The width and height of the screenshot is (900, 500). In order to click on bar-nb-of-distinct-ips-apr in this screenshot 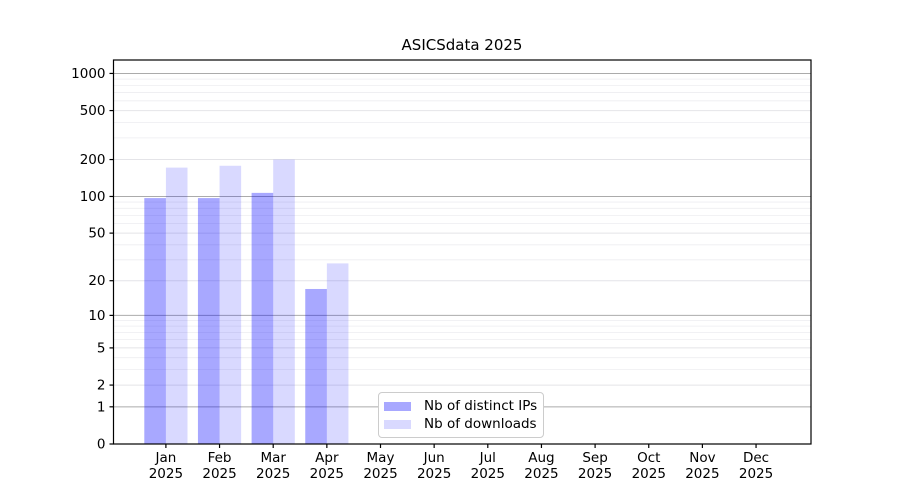, I will do `click(316, 366)`.